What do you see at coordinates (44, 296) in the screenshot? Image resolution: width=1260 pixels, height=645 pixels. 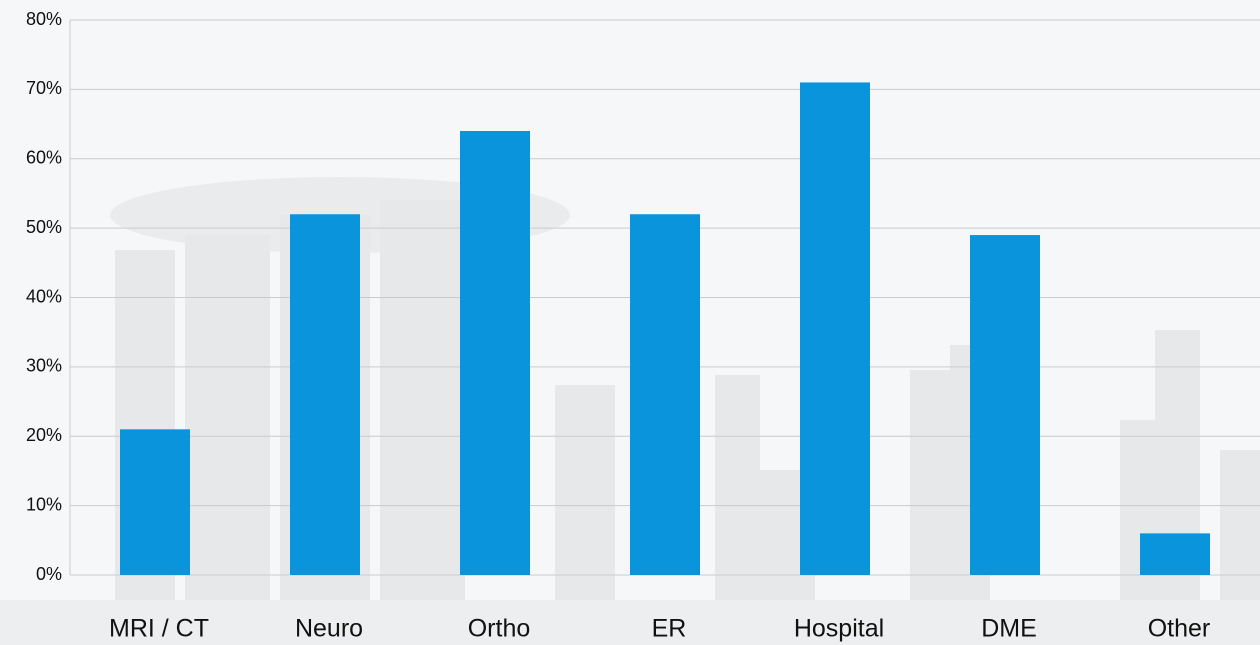 I see `y-tick-label: 40%` at bounding box center [44, 296].